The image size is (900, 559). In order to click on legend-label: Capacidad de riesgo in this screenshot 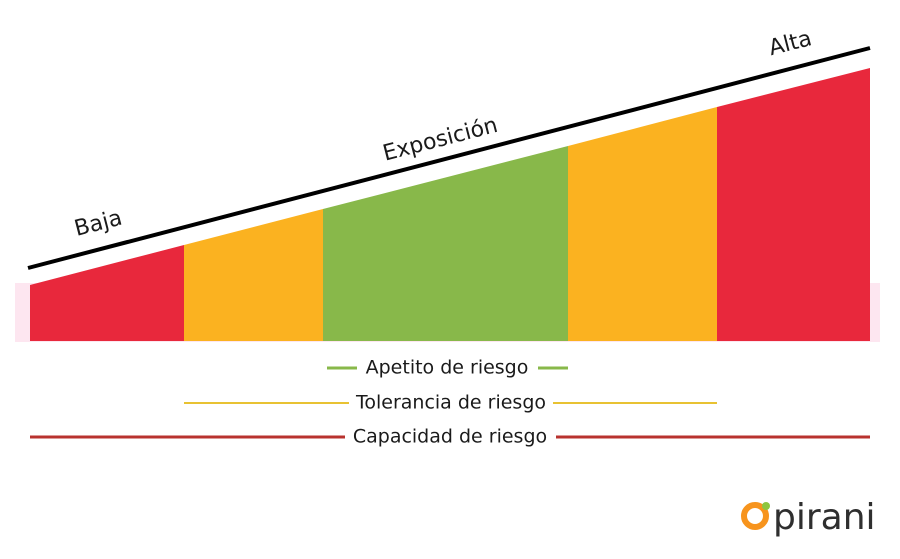, I will do `click(450, 437)`.